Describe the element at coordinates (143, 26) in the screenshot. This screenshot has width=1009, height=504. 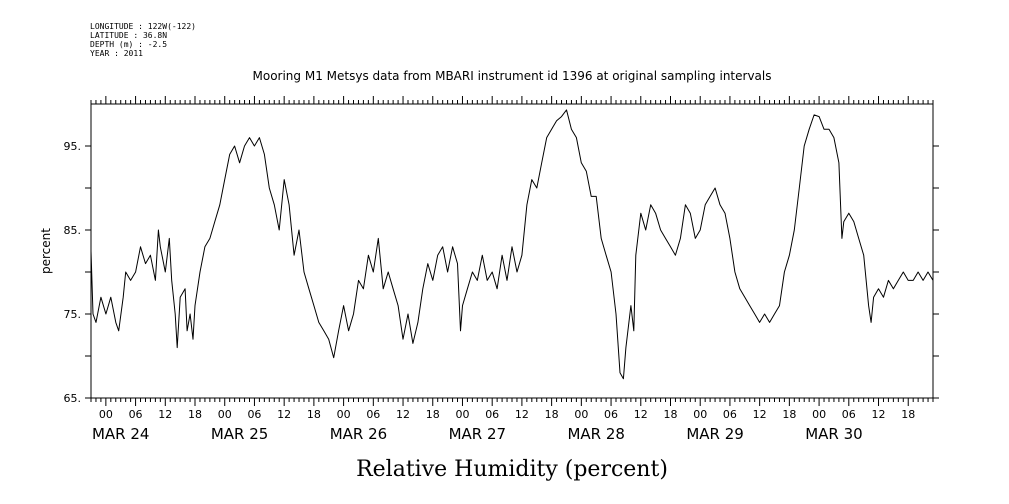
I see `meta-longitude: LONGITUDE : 122W(-122)` at that location.